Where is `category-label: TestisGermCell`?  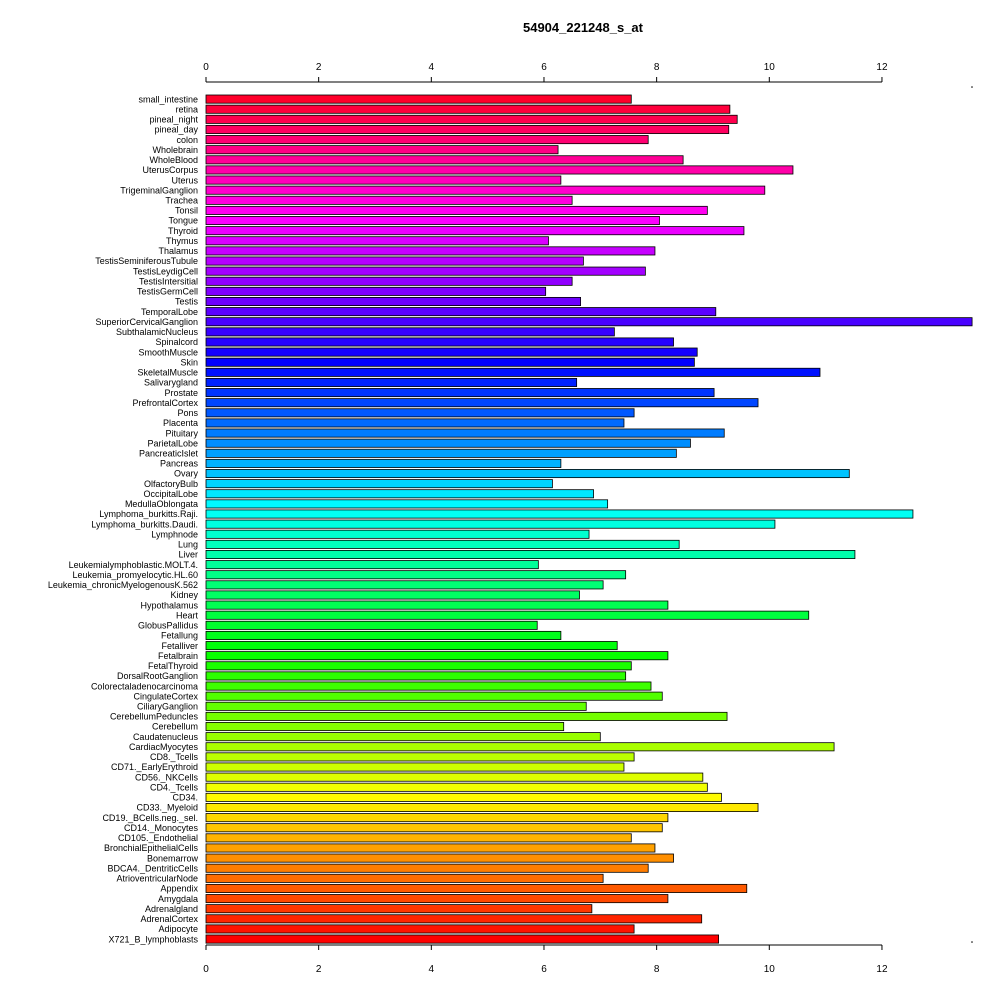
category-label: TestisGermCell is located at coordinates (167, 292).